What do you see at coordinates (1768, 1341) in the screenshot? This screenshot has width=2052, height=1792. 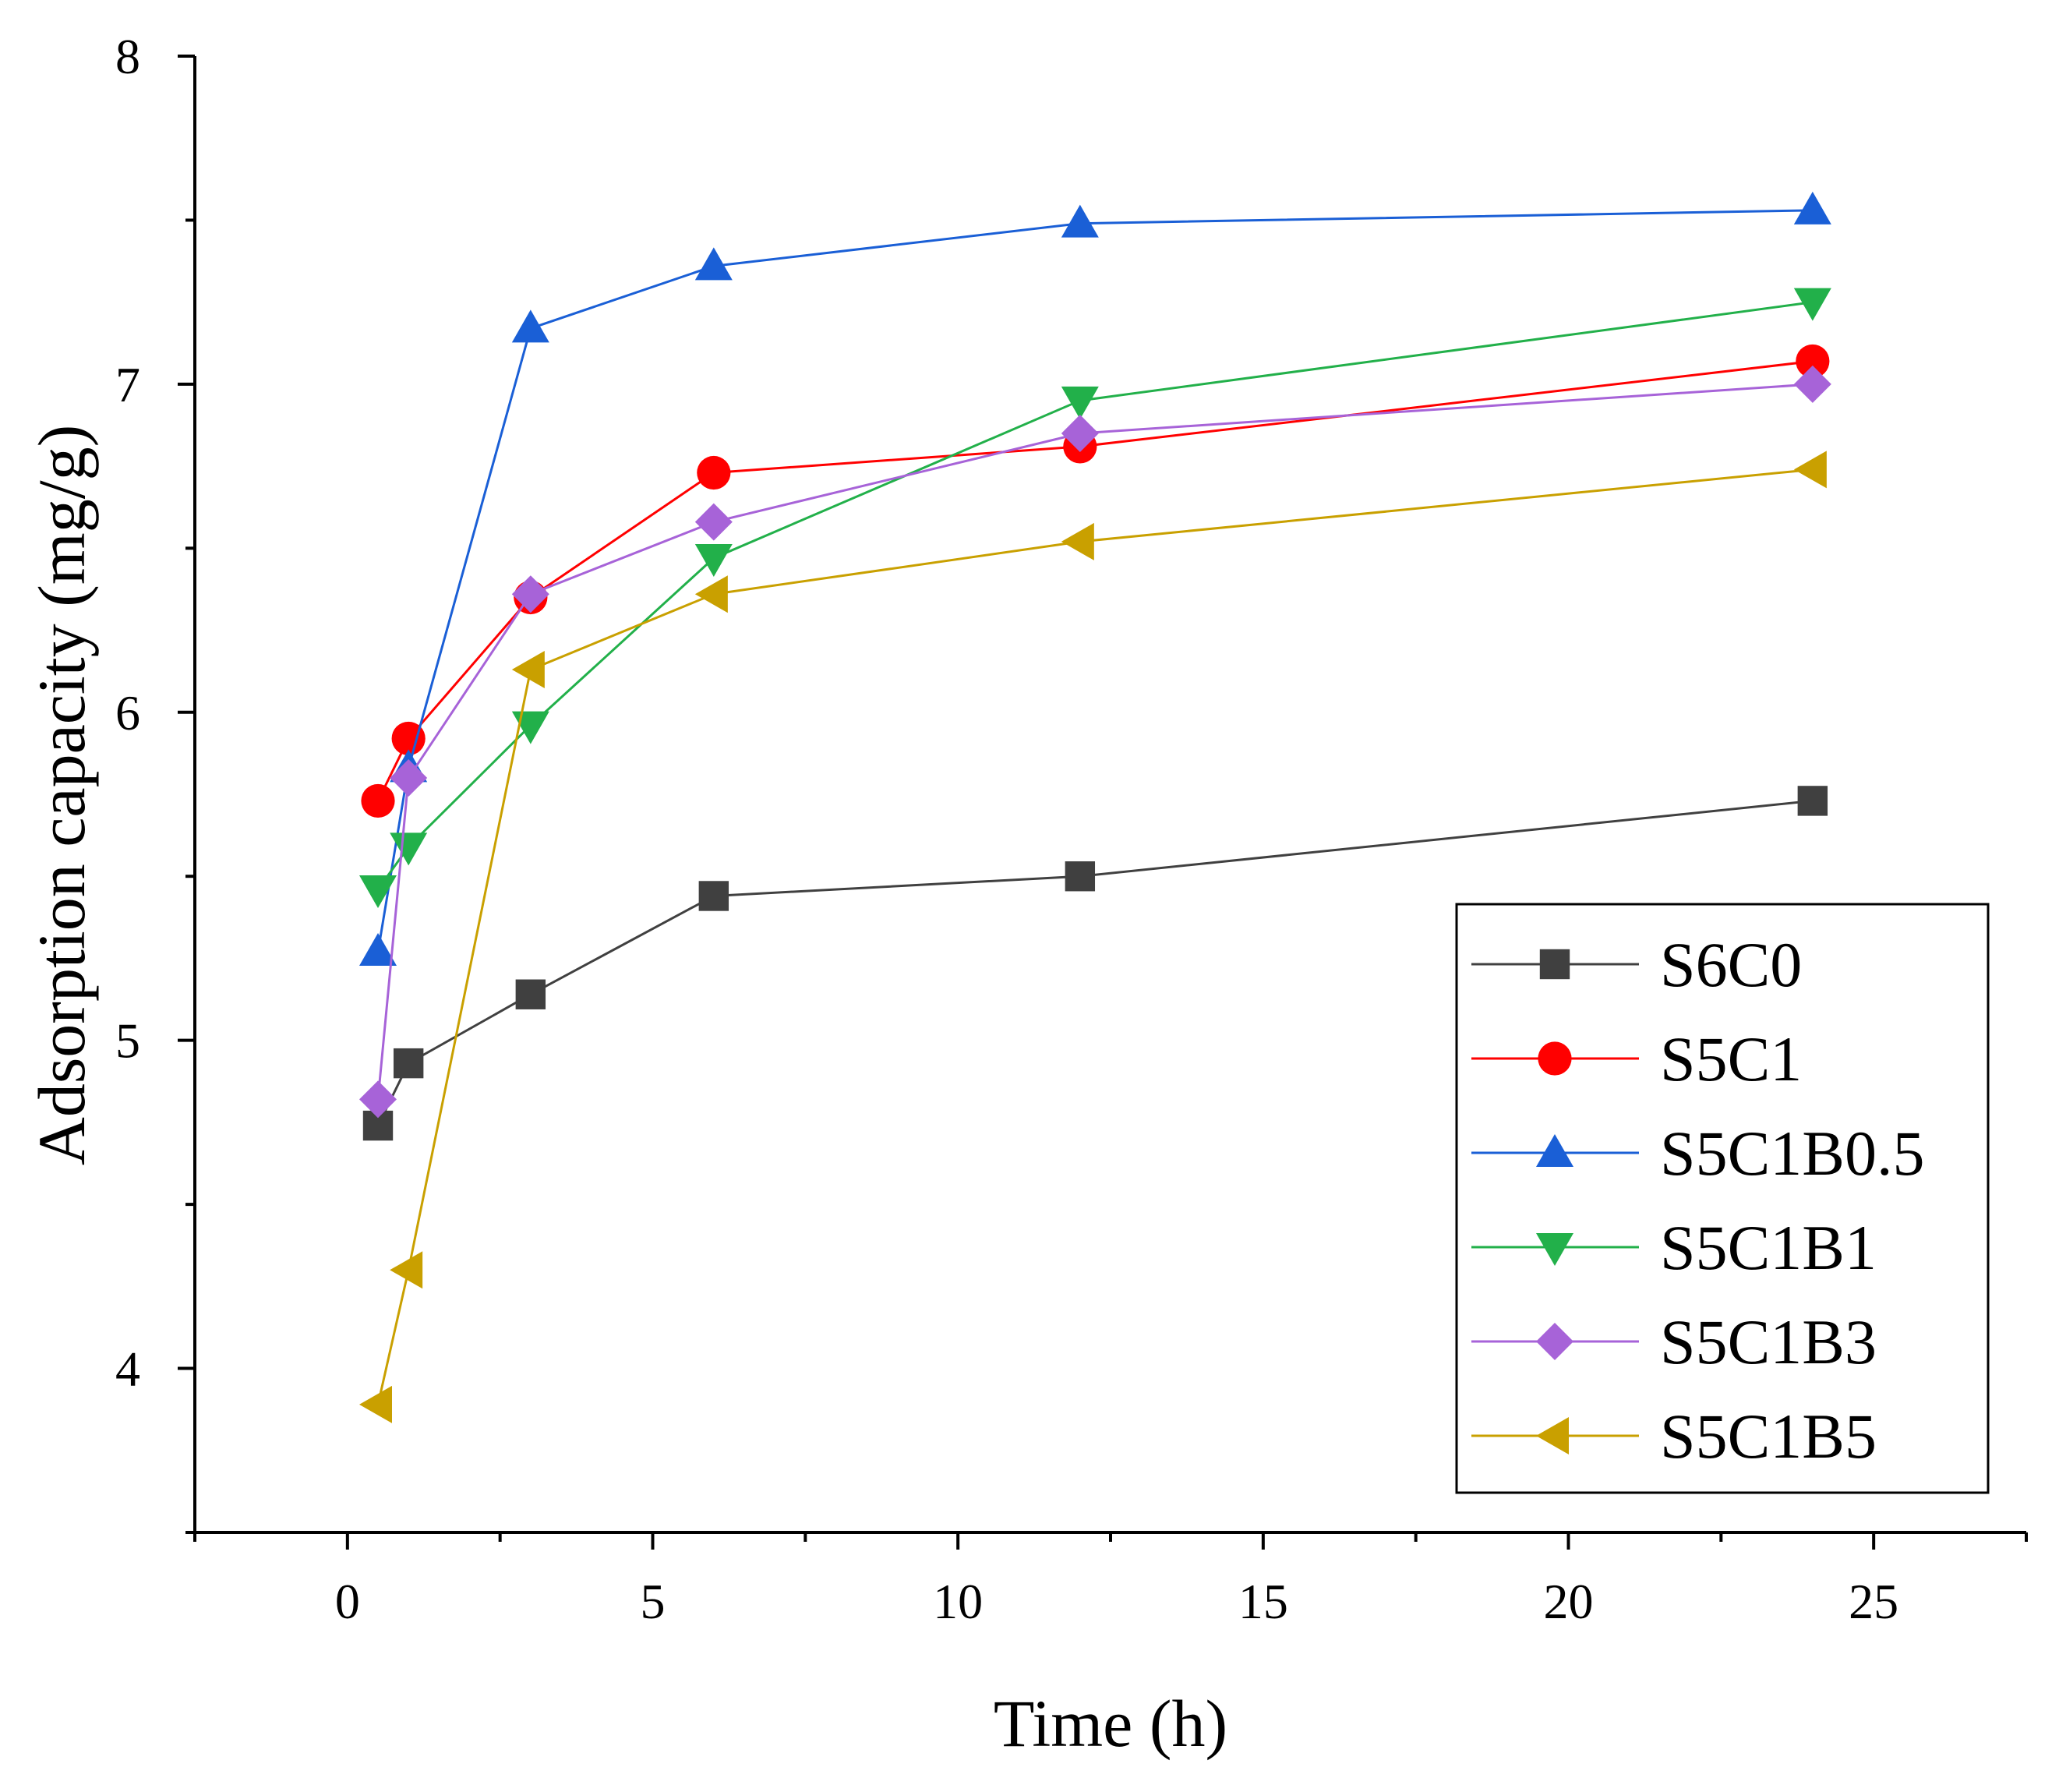 I see `legend-label-S5C1B3: S5C1B3` at bounding box center [1768, 1341].